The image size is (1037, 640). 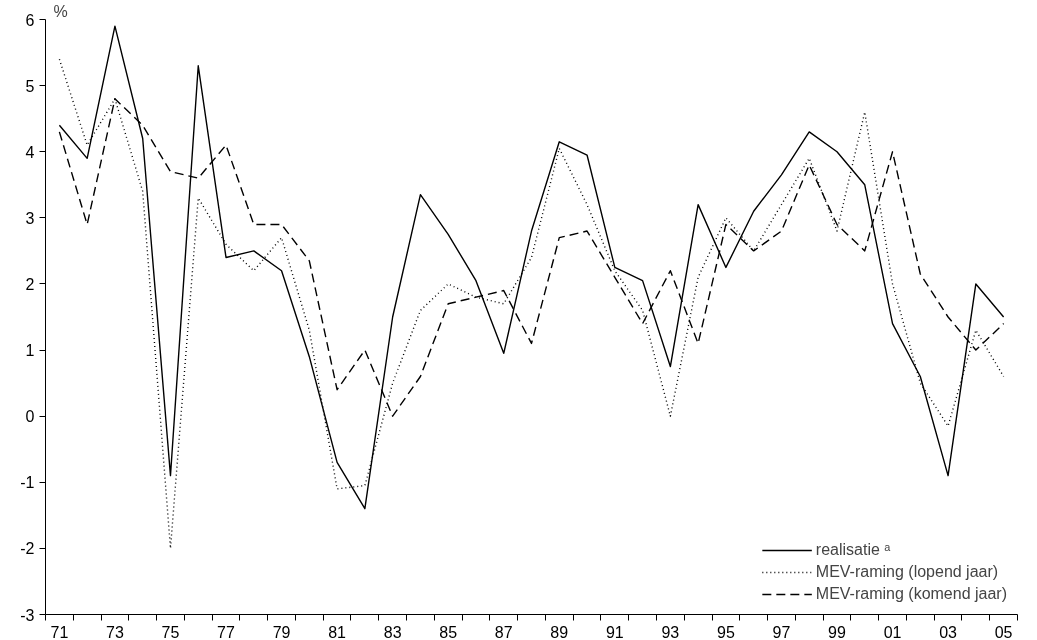 I want to click on y-tick-label: -1, so click(x=27, y=483).